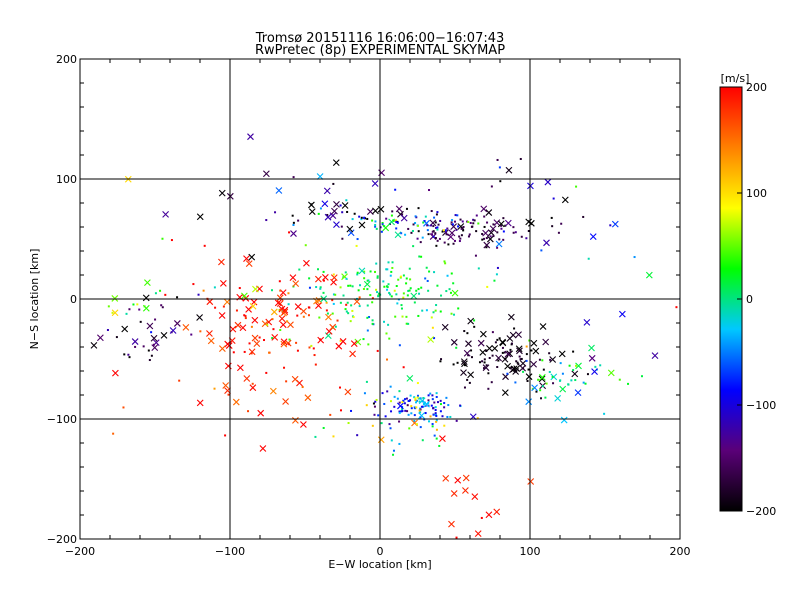  I want to click on x-axis-label: E−W location [km], so click(379, 564).